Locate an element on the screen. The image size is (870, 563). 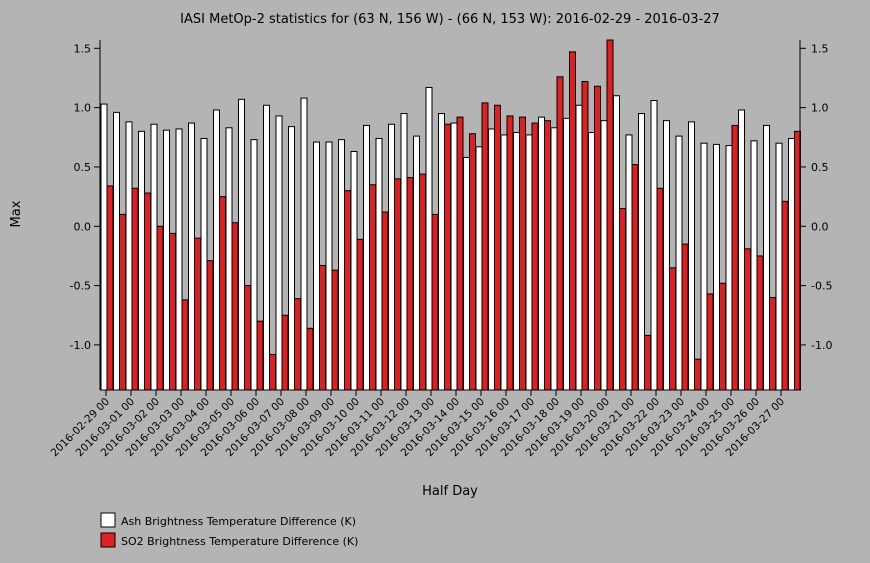
y-tick-label-right: 0.0 is located at coordinates (820, 226).